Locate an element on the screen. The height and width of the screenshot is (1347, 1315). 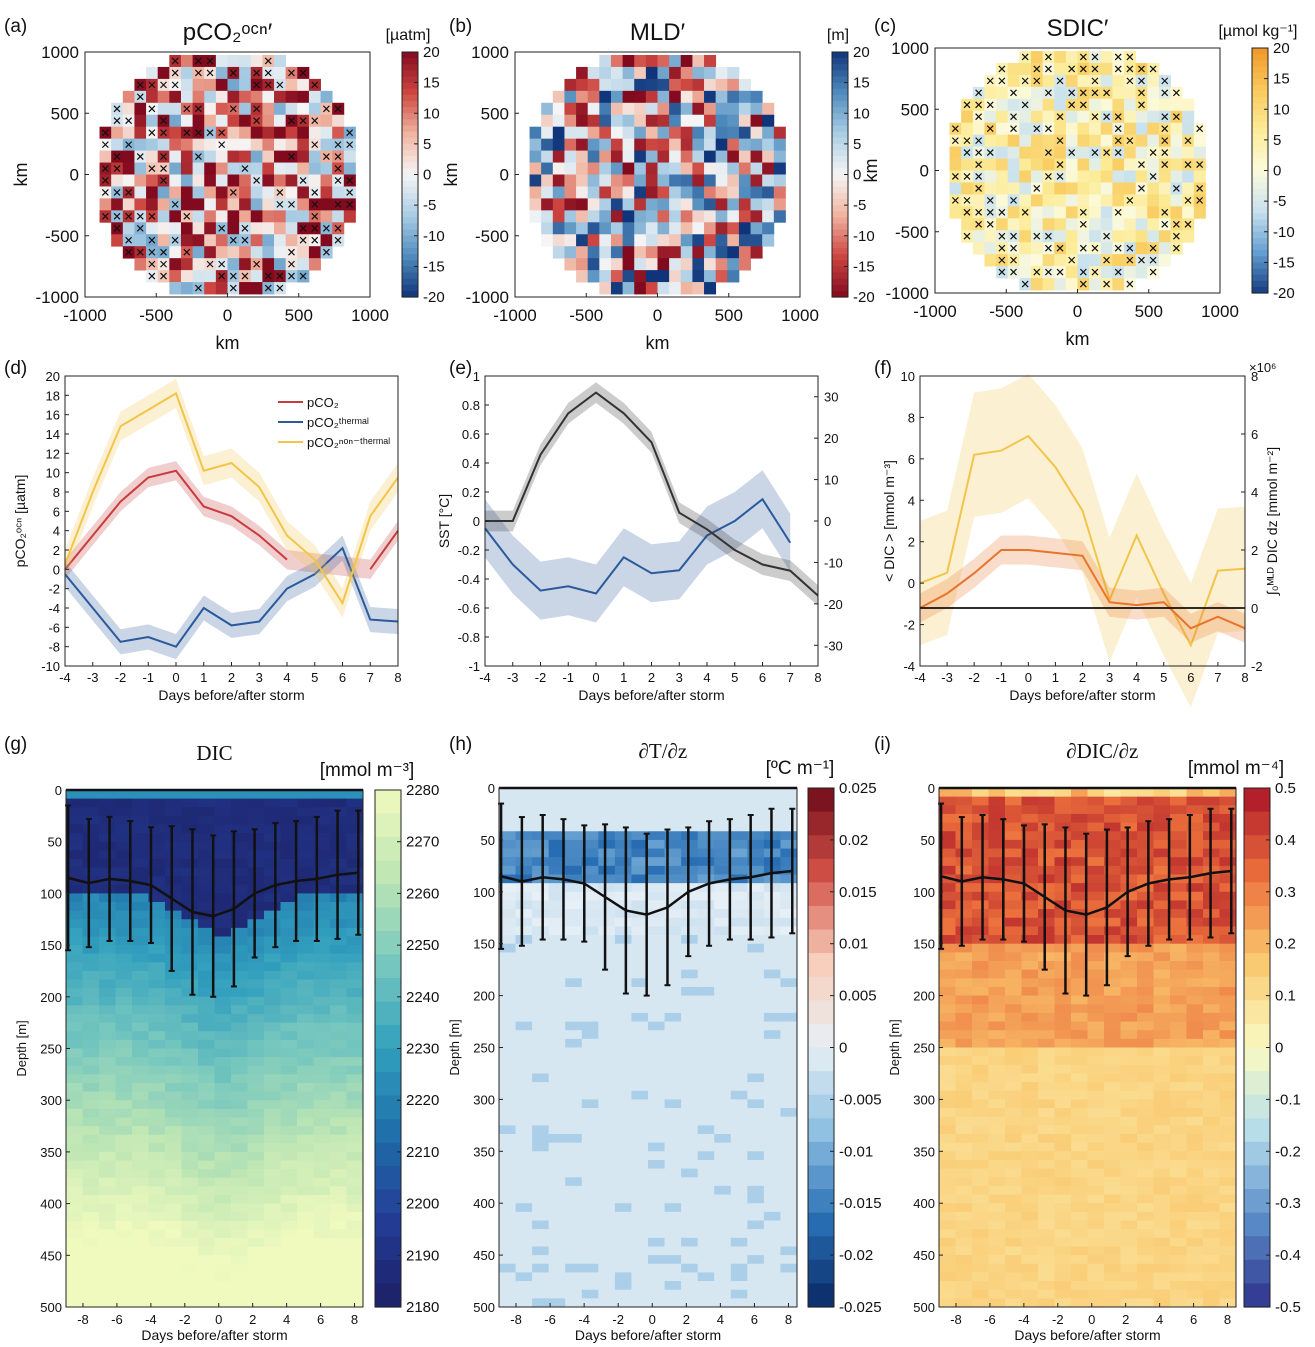
colorbar-tick-label: -10 is located at coordinates (434, 236).